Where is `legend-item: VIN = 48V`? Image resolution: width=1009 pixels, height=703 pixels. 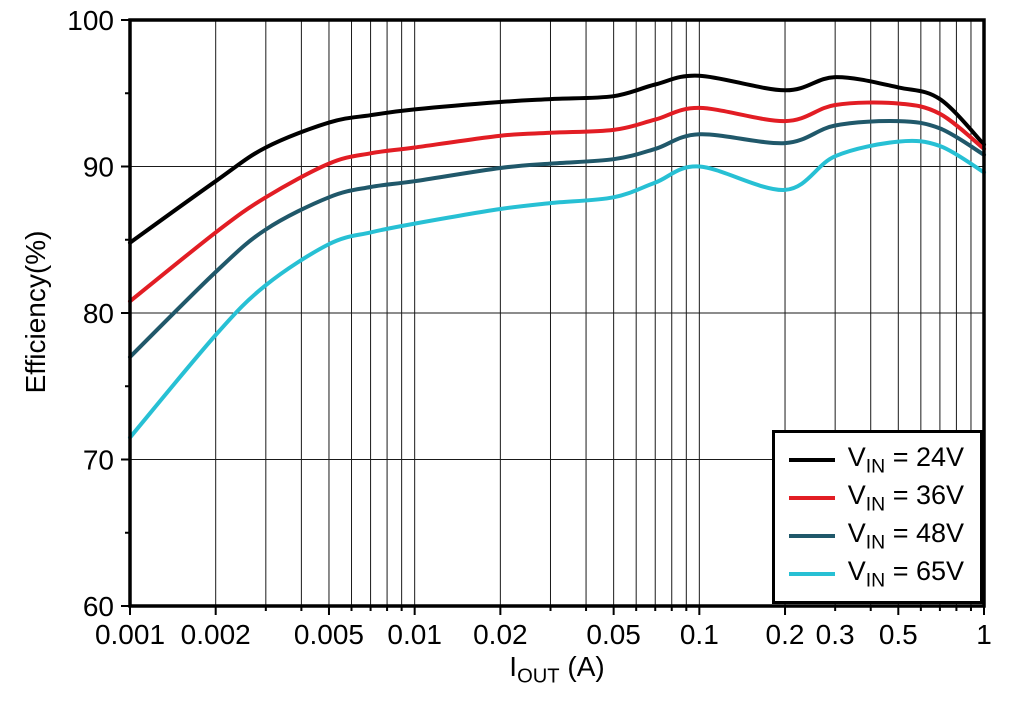
legend-item: VIN = 48V is located at coordinates (876, 536).